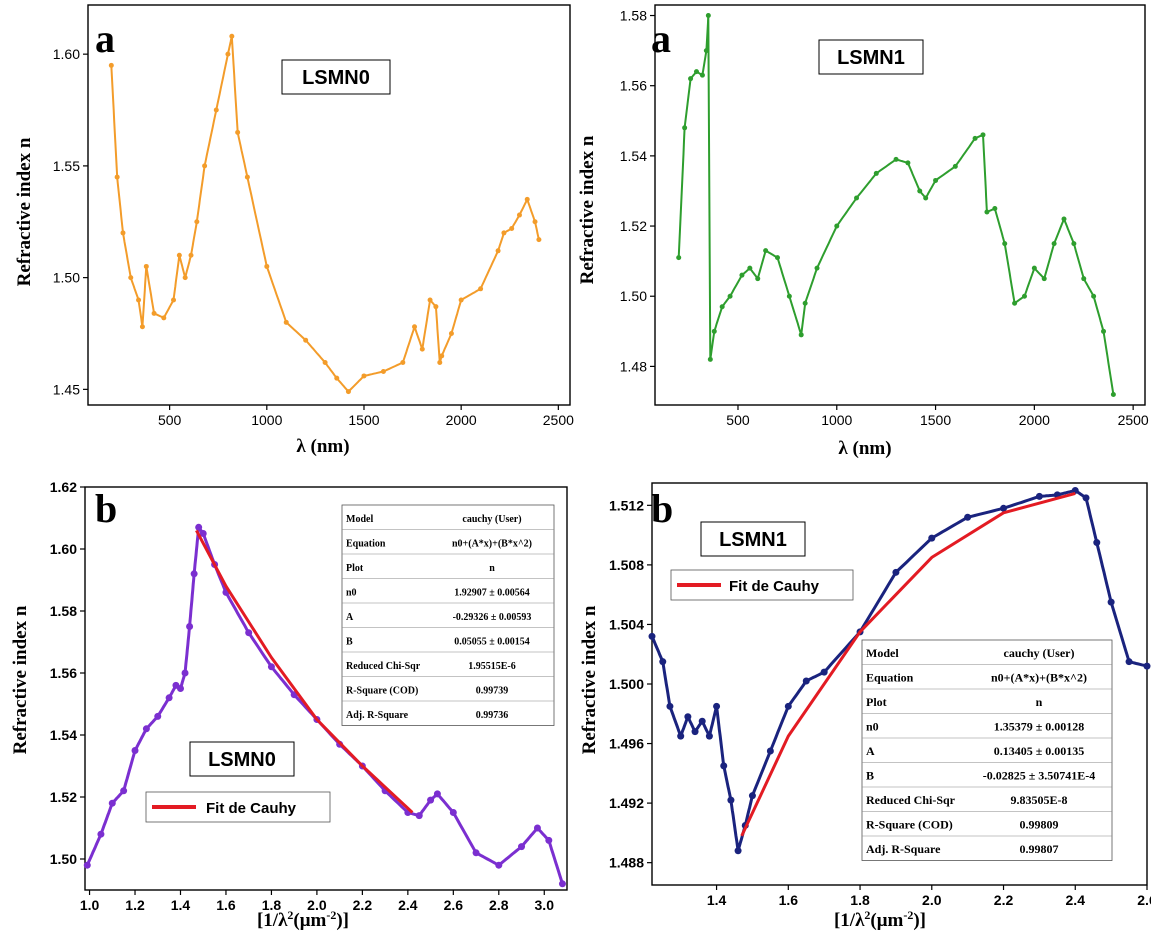  I want to click on sample-label-box: LSMN1, so click(753, 539).